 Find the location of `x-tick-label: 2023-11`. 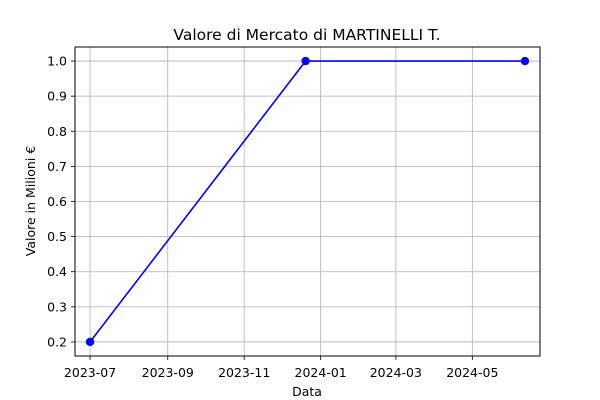

x-tick-label: 2023-11 is located at coordinates (244, 372).